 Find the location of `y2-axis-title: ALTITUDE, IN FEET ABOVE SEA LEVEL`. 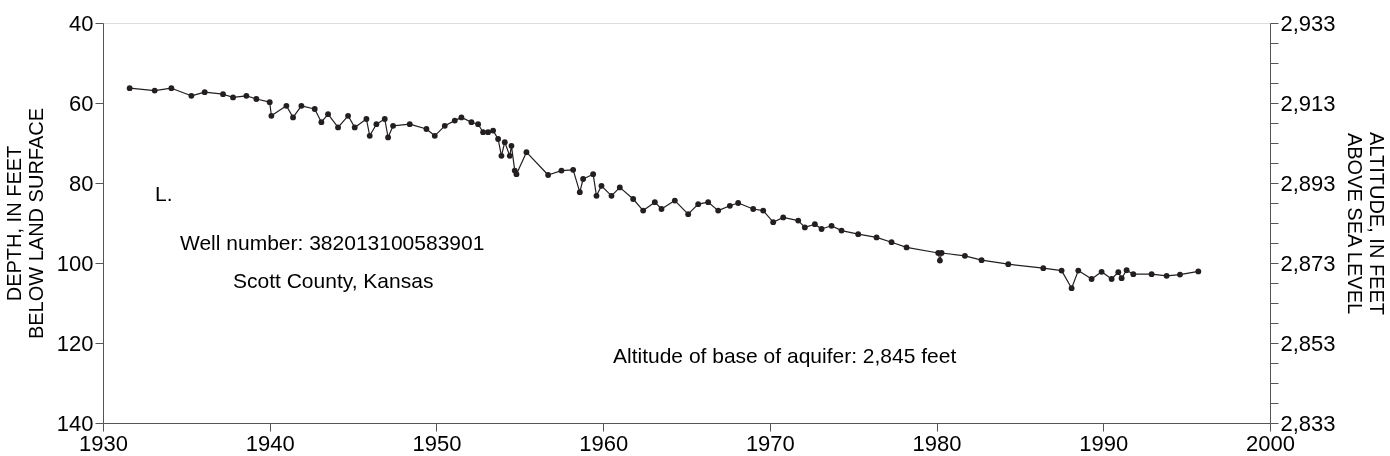

y2-axis-title: ALTITUDE, IN FEET ABOVE SEA LEVEL is located at coordinates (1365, 223).